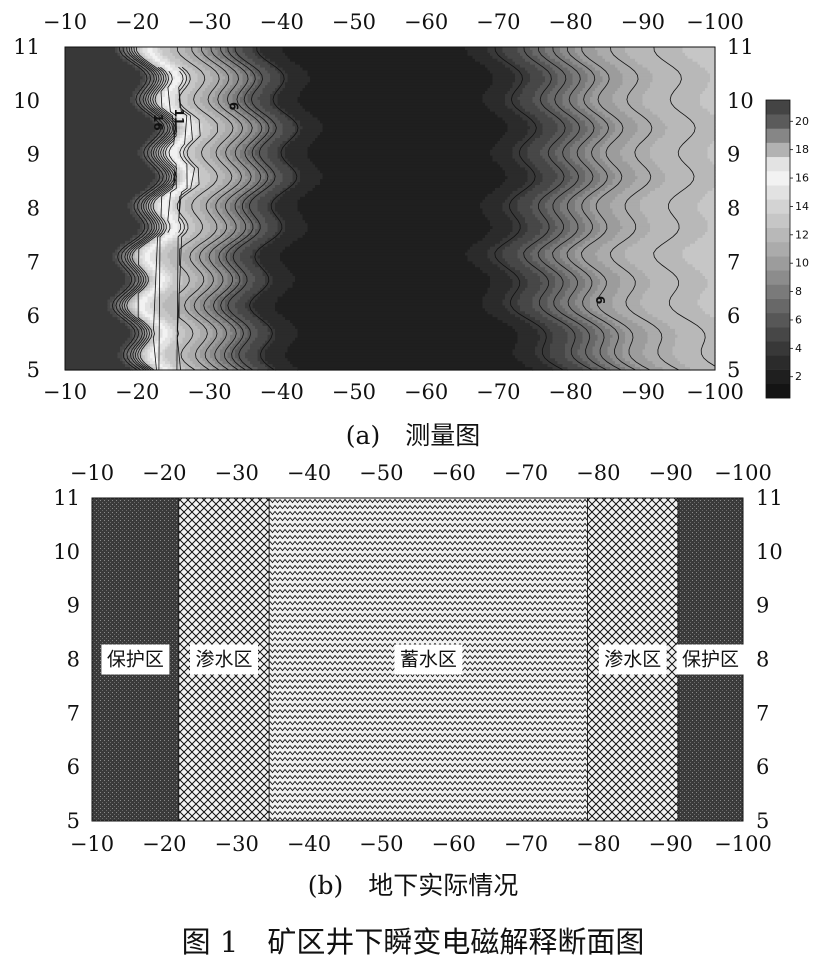 The width and height of the screenshot is (827, 980). What do you see at coordinates (172, 151) in the screenshot?
I see `contour-line` at bounding box center [172, 151].